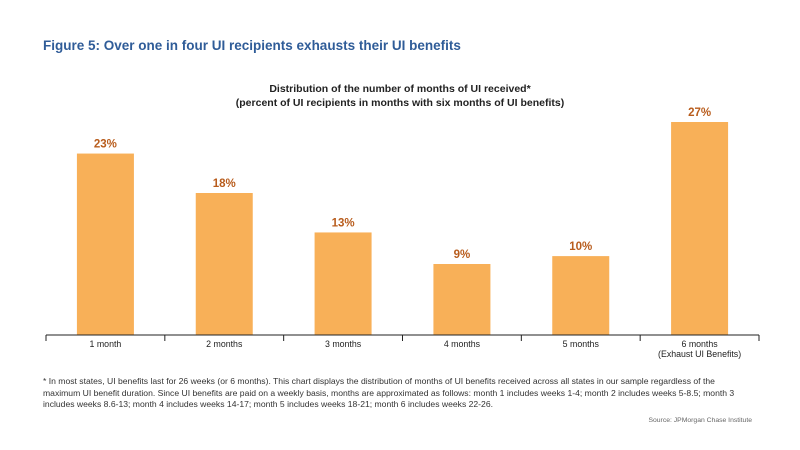  I want to click on x-tick-label-3: 3 months, so click(343, 344).